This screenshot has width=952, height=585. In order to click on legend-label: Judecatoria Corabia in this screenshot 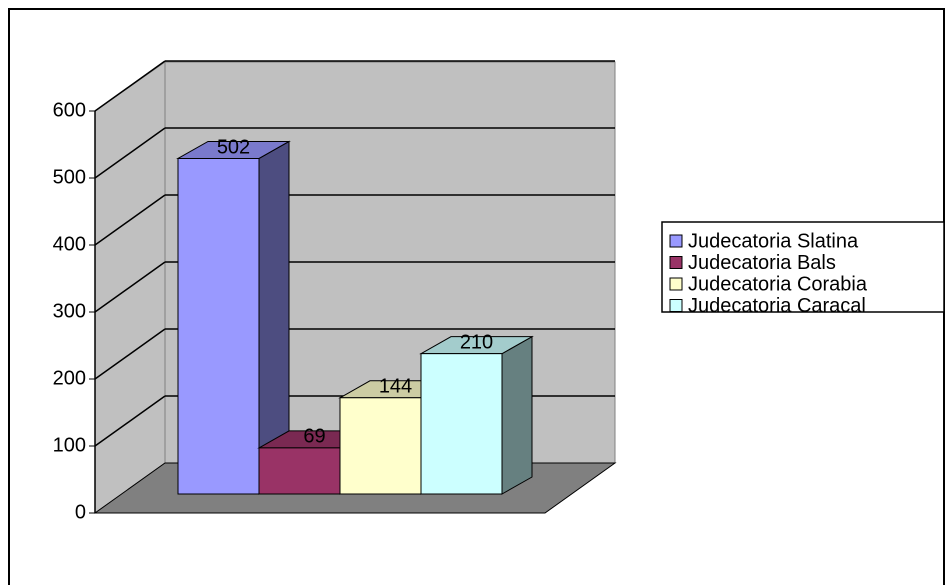, I will do `click(778, 284)`.